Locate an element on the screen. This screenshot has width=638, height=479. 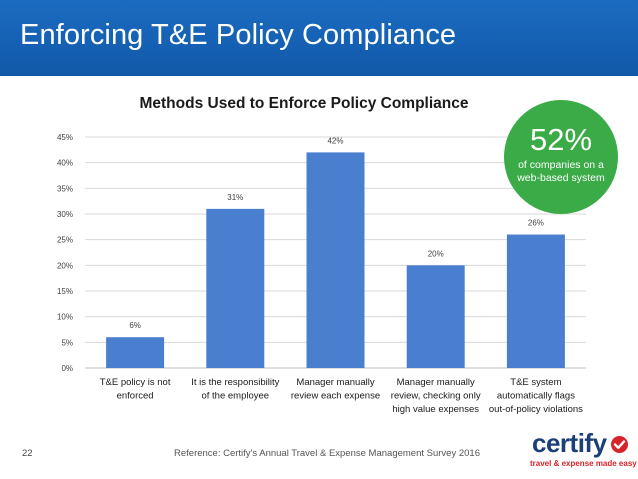
stat-badge: 52% of companies on a web-based system is located at coordinates (561, 157).